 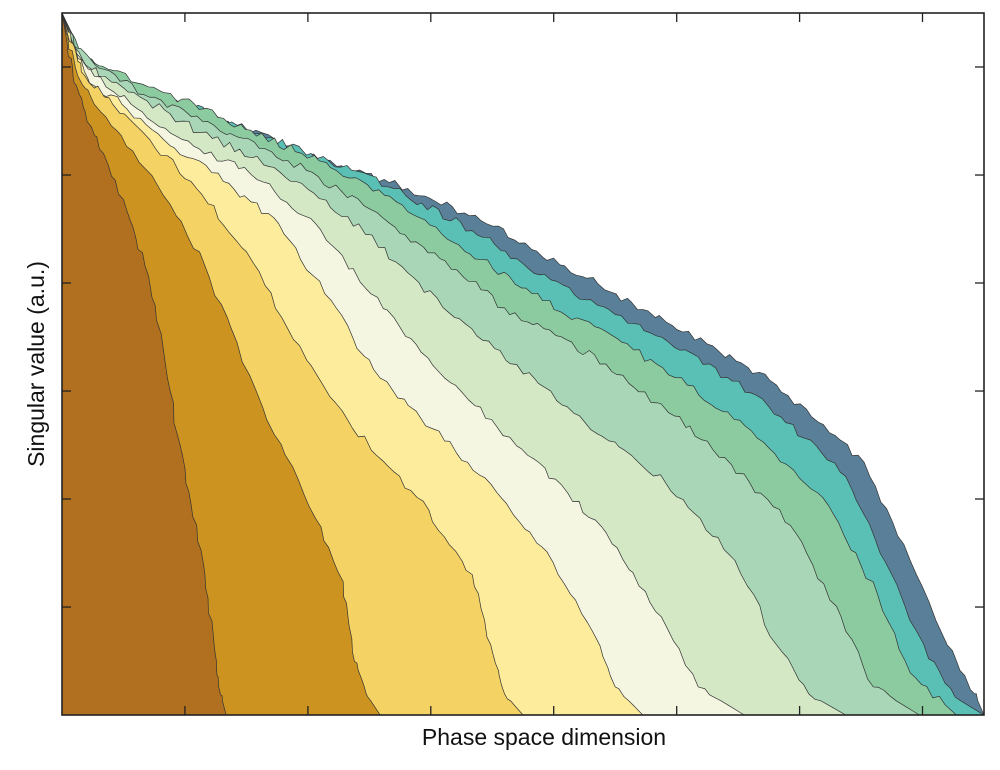 I want to click on y-axis-label: Singular value (a.u.), so click(x=36, y=364).